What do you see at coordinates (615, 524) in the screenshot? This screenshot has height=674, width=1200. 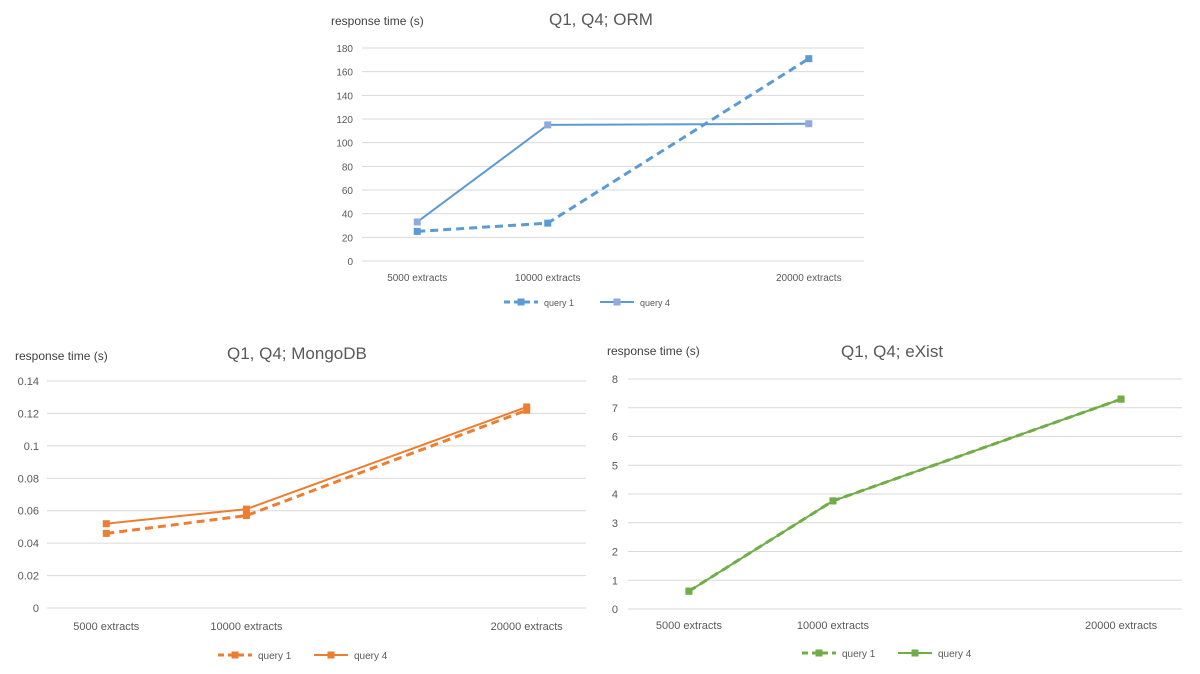 I see `y-tick-label: 3` at bounding box center [615, 524].